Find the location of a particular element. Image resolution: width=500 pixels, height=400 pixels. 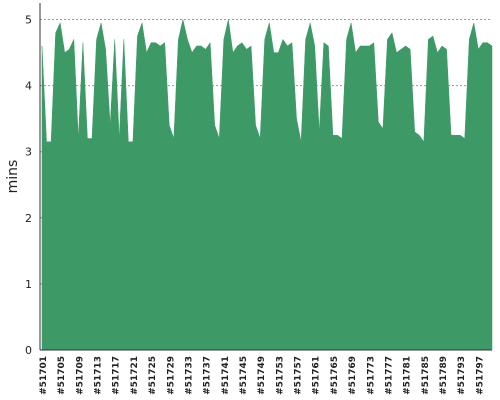

y-axis-title: mins is located at coordinates (13, 177).